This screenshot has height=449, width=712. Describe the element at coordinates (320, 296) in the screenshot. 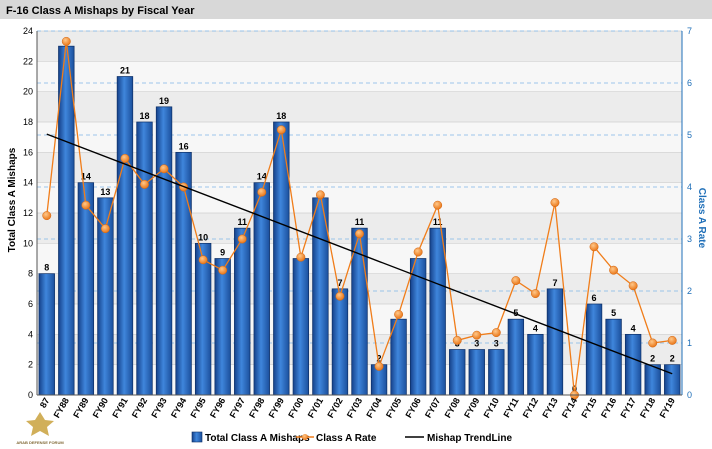

I see `bar-FY01` at that location.